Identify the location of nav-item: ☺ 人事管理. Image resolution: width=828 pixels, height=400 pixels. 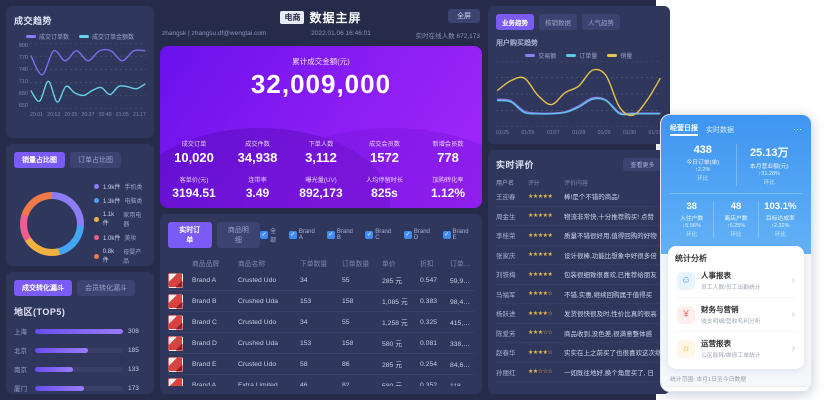
(717, 391).